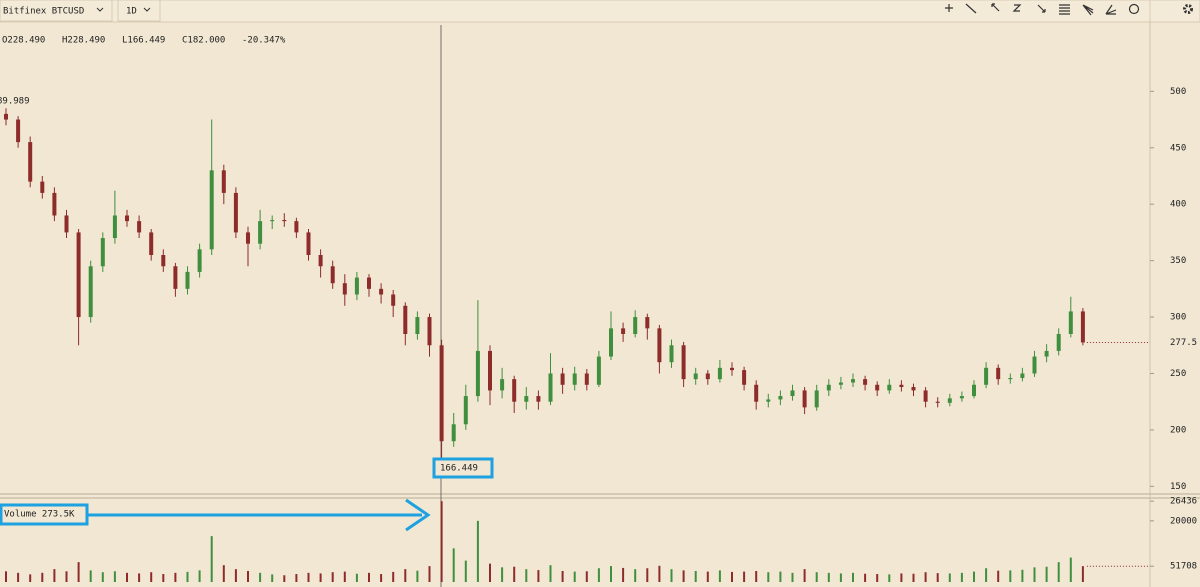 This screenshot has width=1200, height=587. What do you see at coordinates (1088, 10) in the screenshot?
I see `fan-tool` at bounding box center [1088, 10].